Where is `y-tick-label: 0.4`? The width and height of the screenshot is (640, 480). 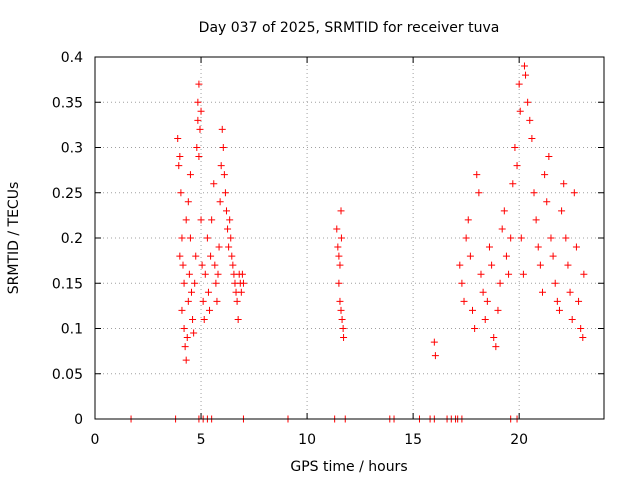
y-tick-label: 0.4 is located at coordinates (72, 58).